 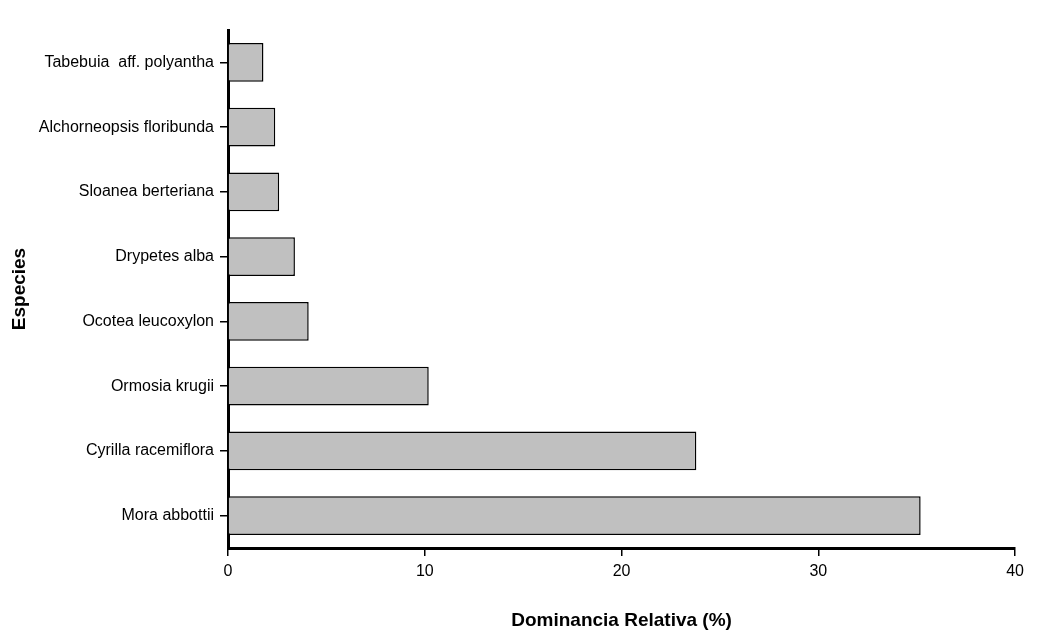 I want to click on x-axis-title: Dominancia Relativa (%), so click(x=621, y=619).